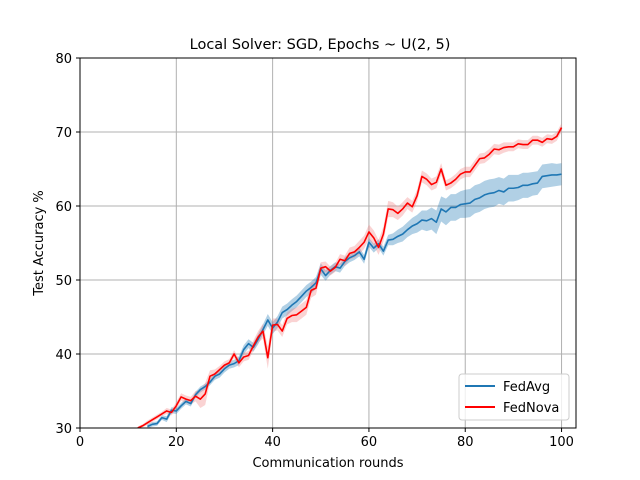  What do you see at coordinates (63, 355) in the screenshot?
I see `y-tick-label: 40` at bounding box center [63, 355].